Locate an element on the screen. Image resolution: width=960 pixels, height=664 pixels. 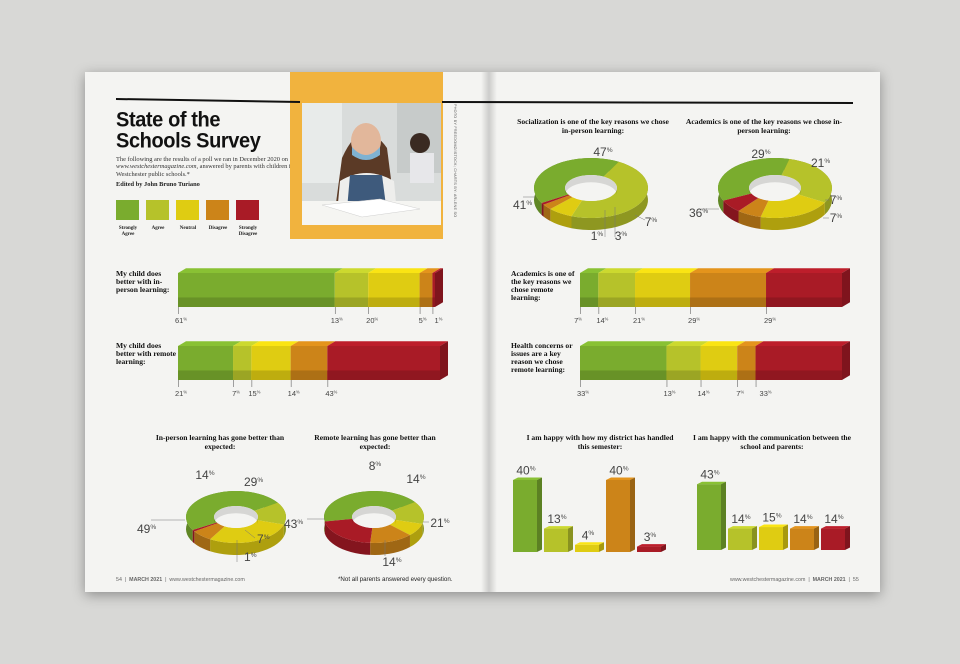
donut-value-label: 43% is located at coordinates (293, 524).